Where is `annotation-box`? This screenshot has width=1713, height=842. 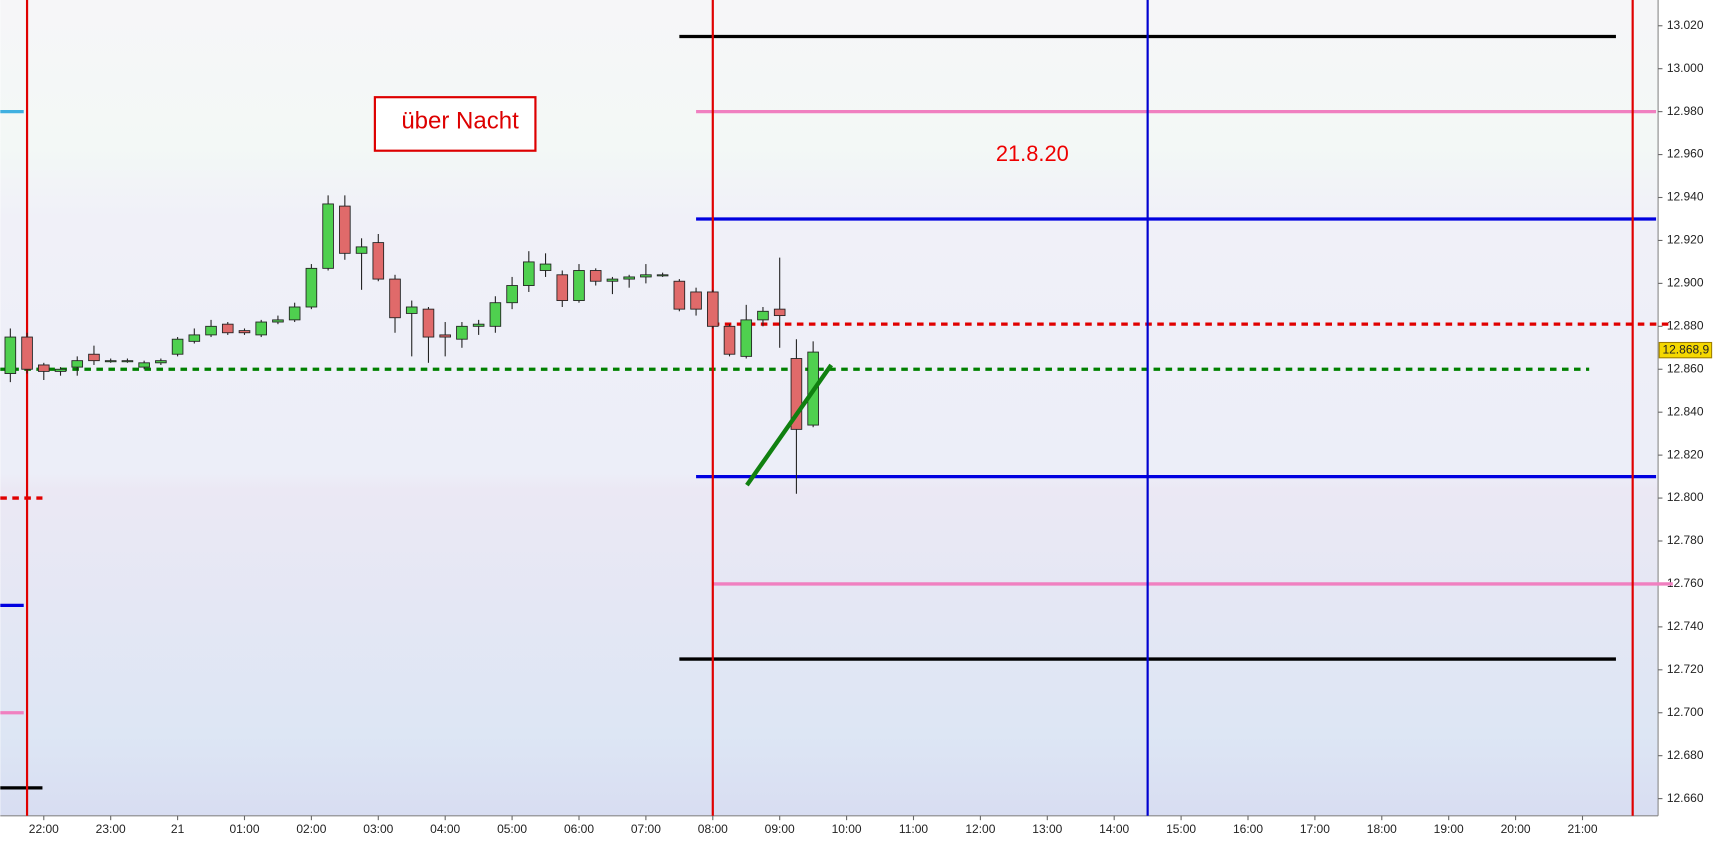 annotation-box is located at coordinates (455, 124).